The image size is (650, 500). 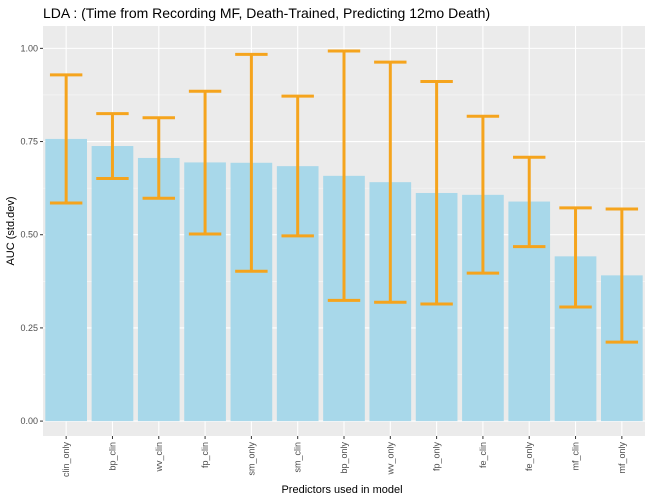 I want to click on error-bar-fe_clin, so click(x=483, y=194).